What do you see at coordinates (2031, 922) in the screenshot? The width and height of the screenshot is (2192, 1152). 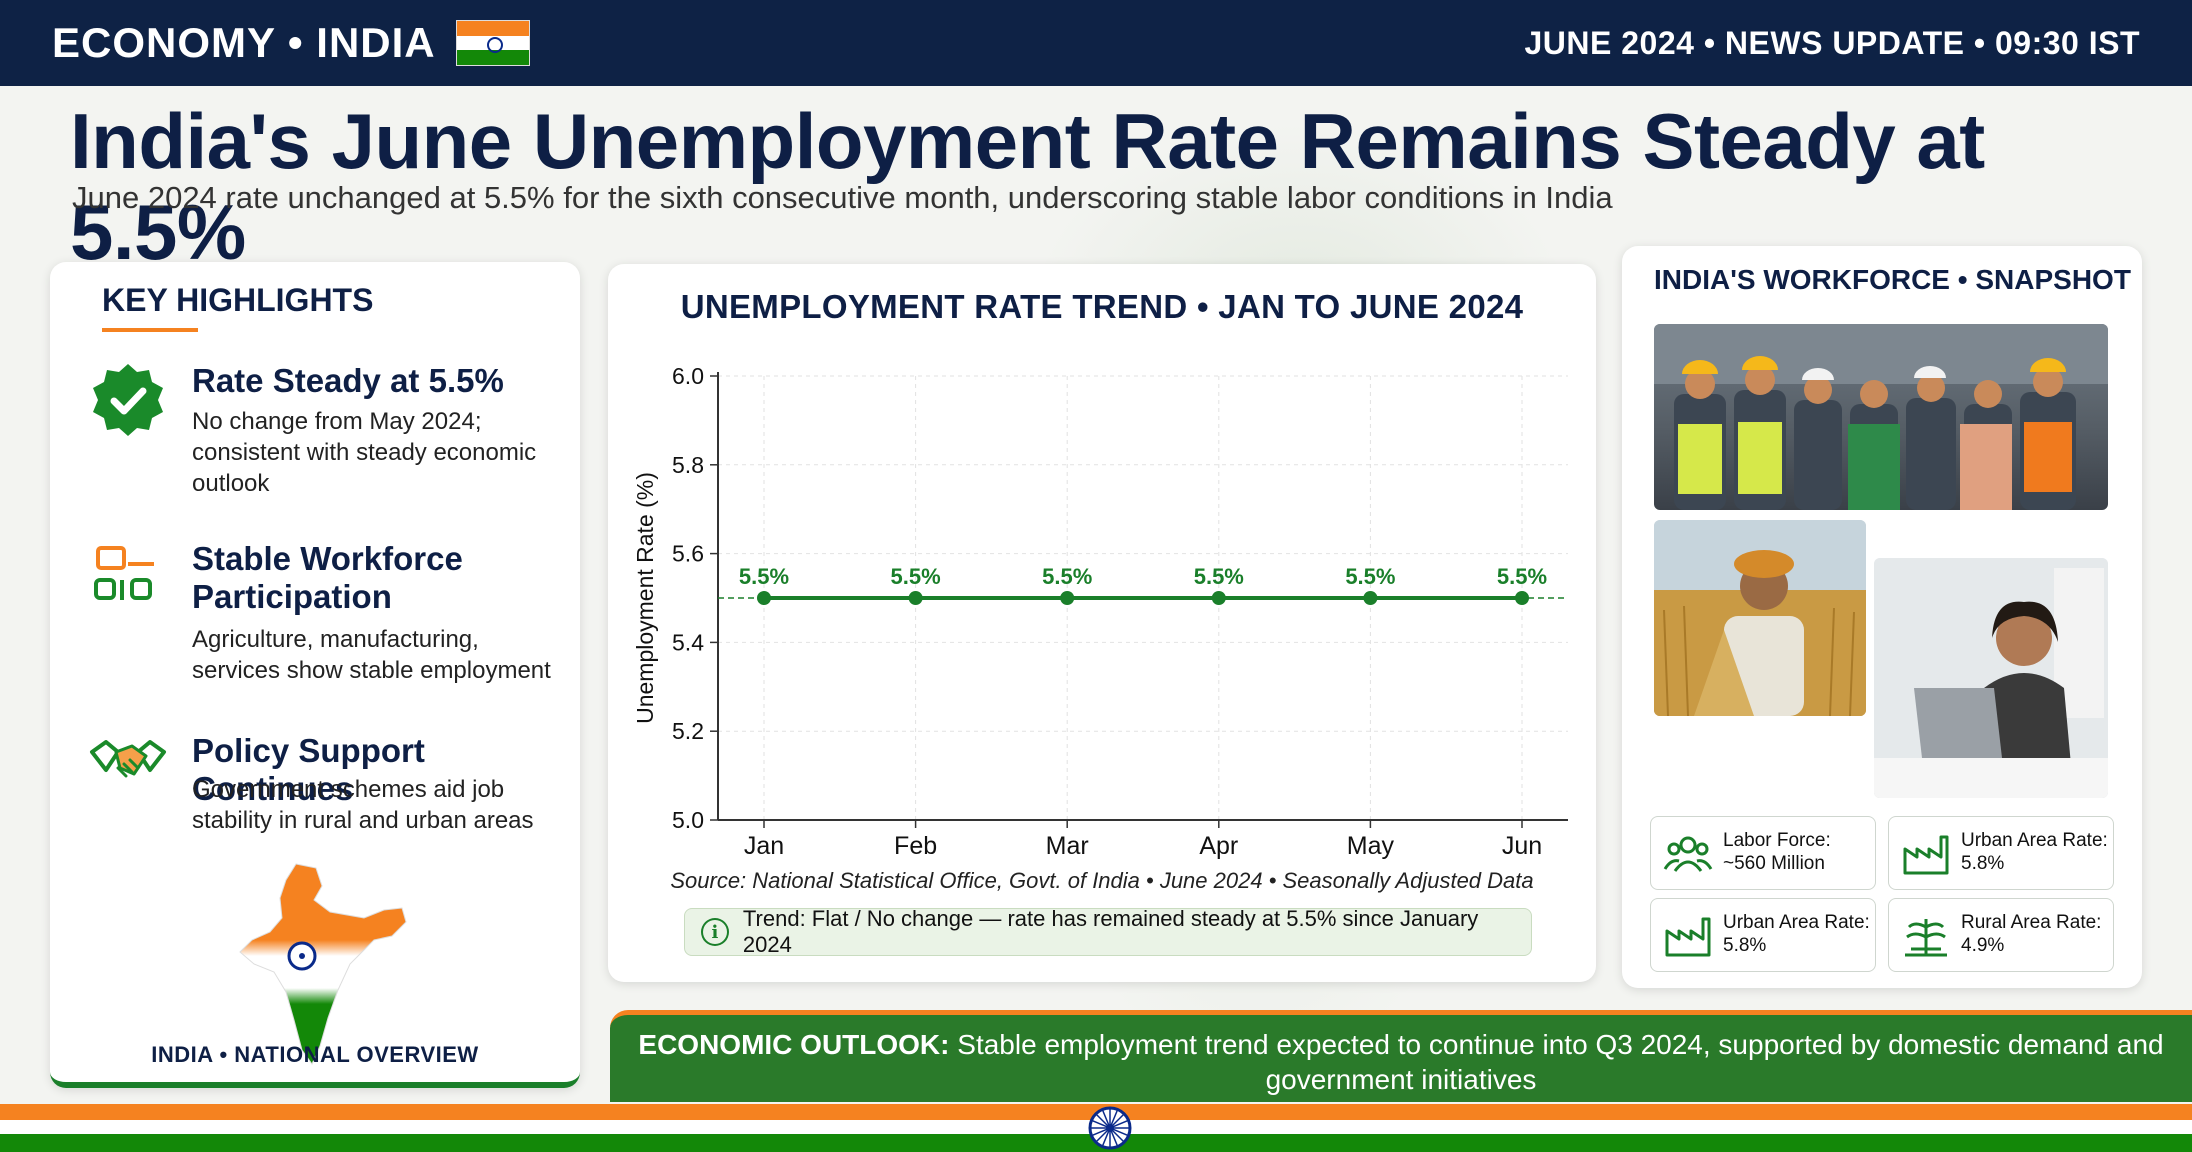 I see `stat-label: Rural Area Rate:` at bounding box center [2031, 922].